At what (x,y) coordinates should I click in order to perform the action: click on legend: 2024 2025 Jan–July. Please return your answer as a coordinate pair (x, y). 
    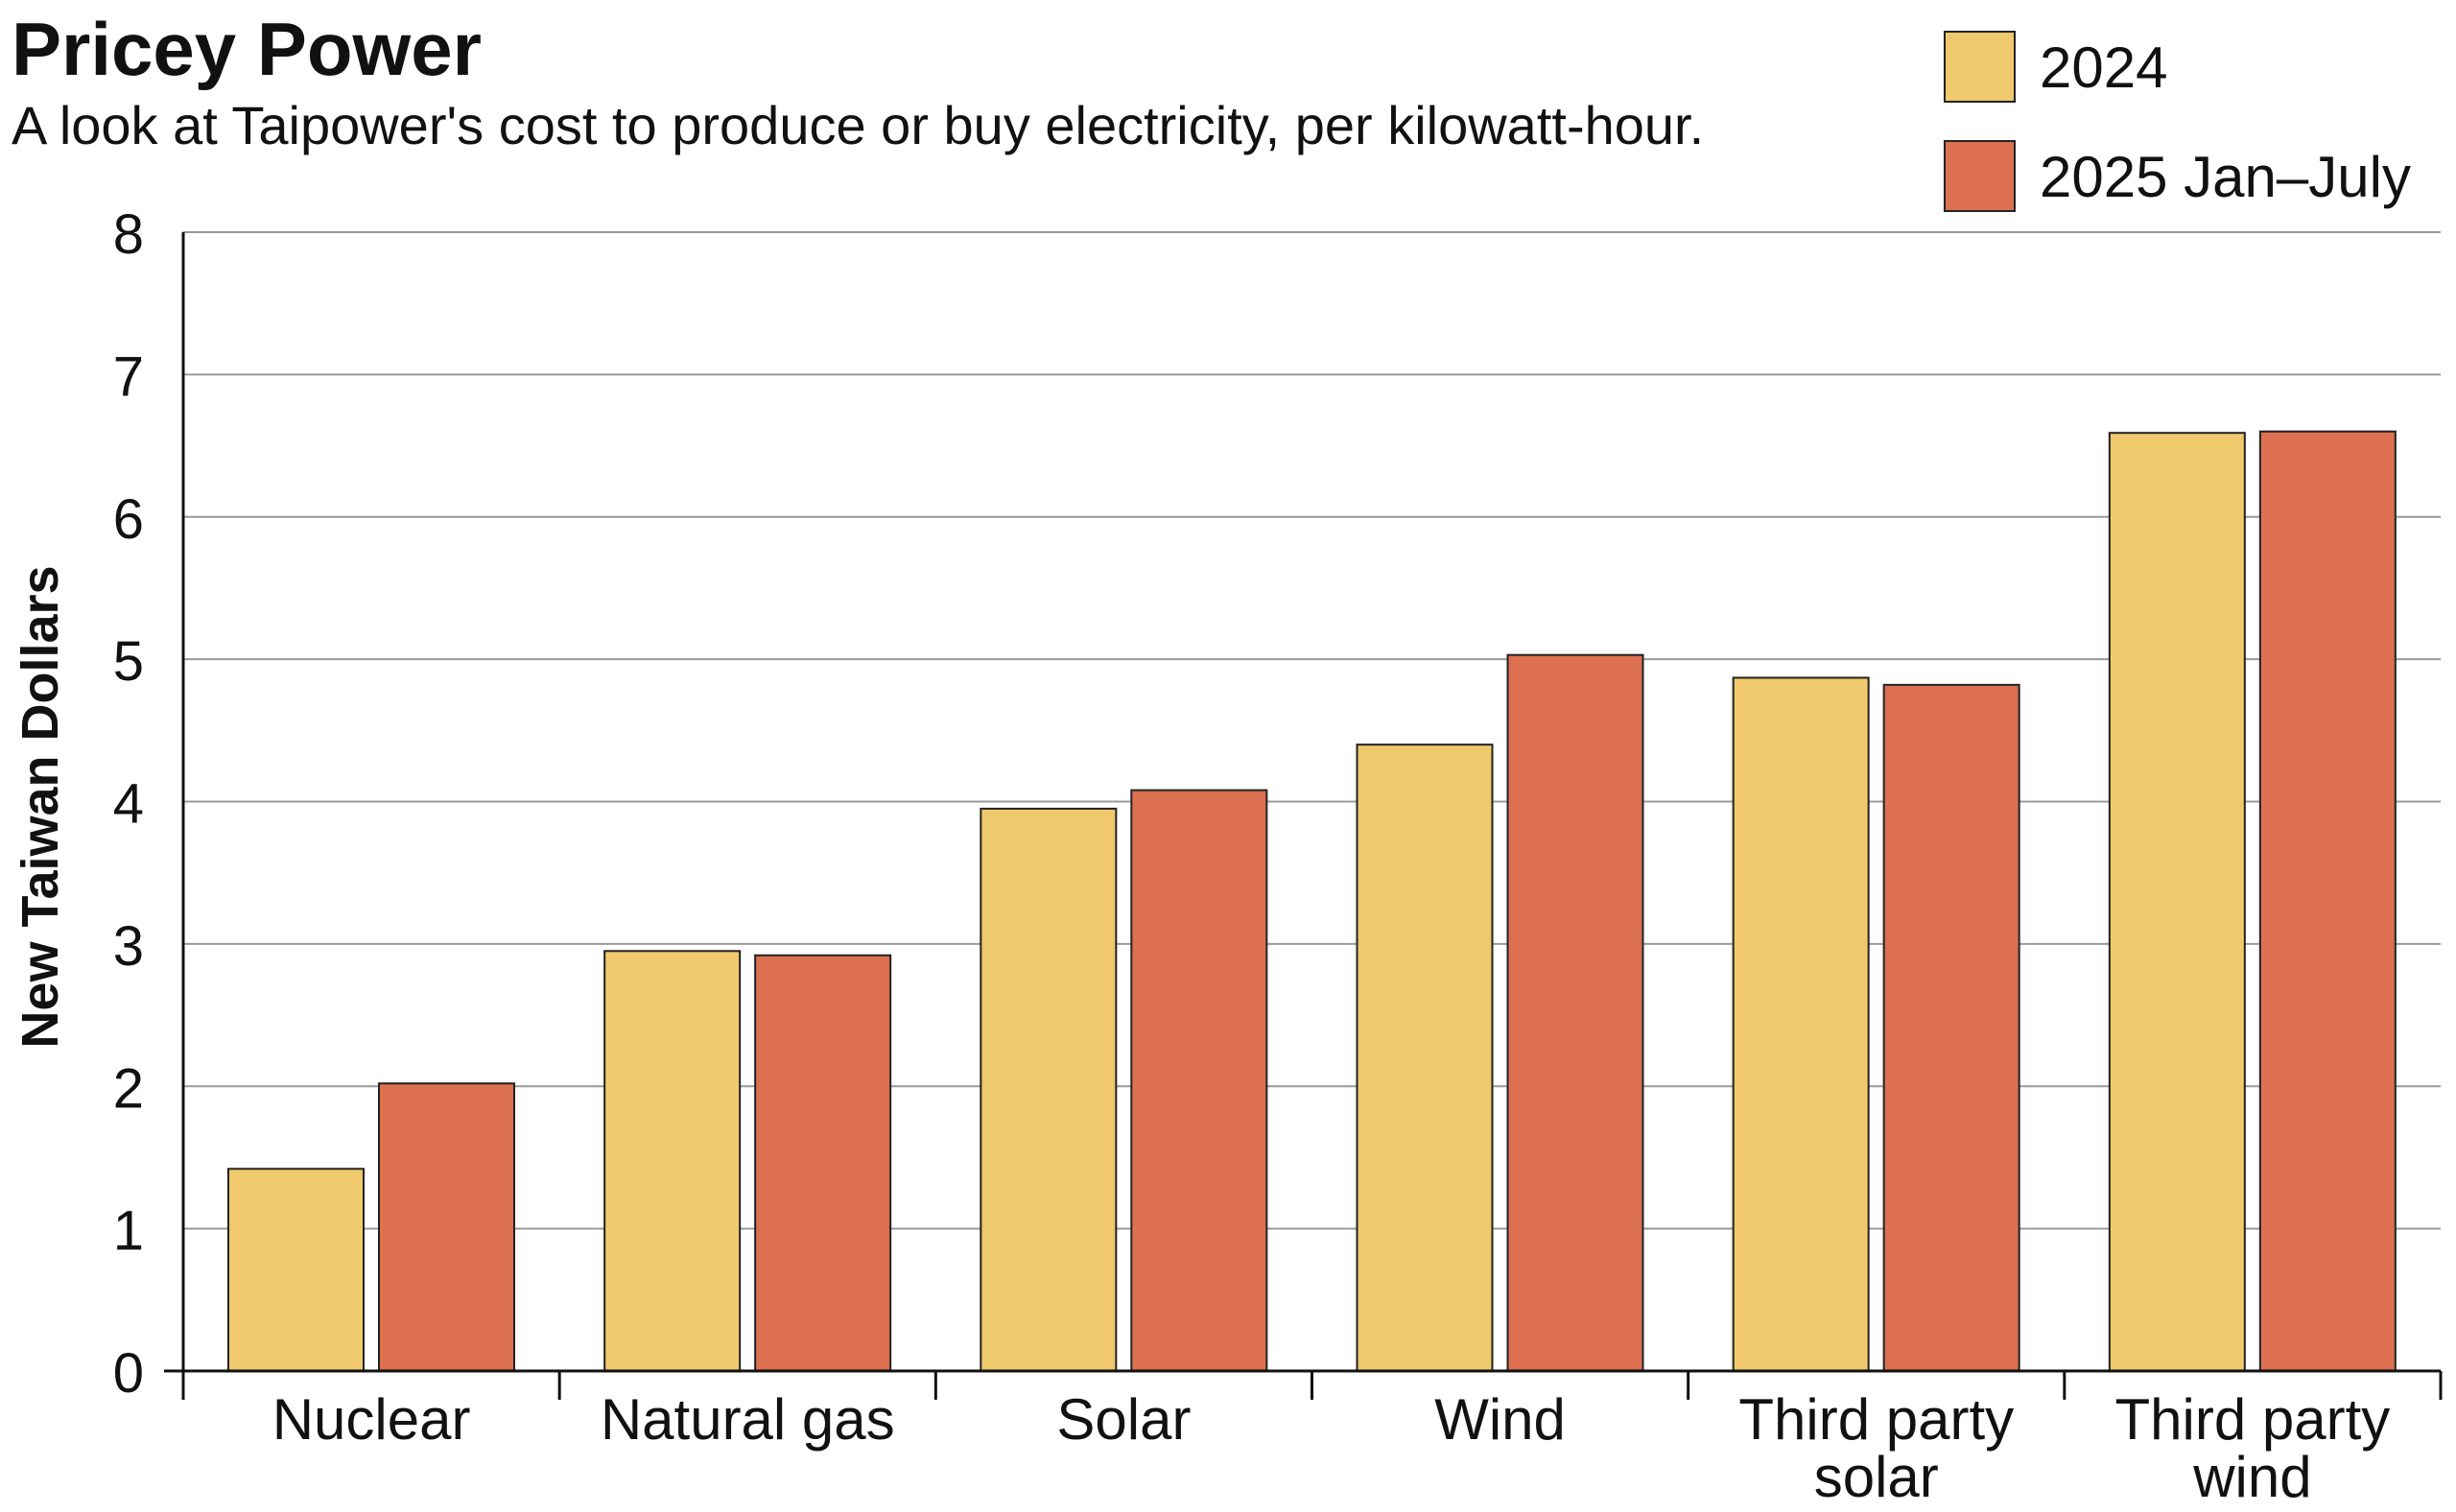
    Looking at the image, I should click on (2177, 121).